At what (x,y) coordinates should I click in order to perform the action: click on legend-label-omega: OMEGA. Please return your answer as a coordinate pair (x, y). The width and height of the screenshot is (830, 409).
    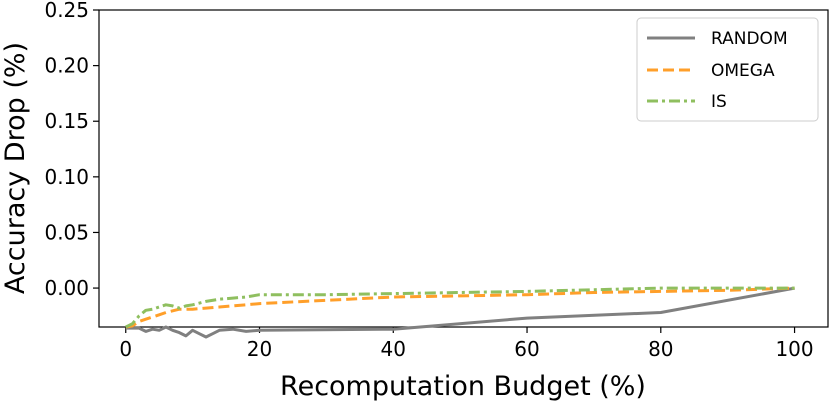
    Looking at the image, I should click on (743, 71).